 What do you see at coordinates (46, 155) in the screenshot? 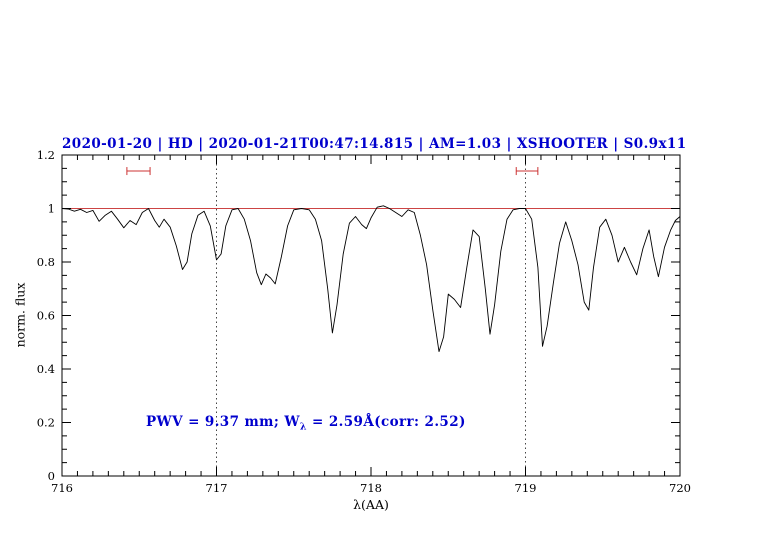
I see `y-tick-label: 1.2` at bounding box center [46, 155].